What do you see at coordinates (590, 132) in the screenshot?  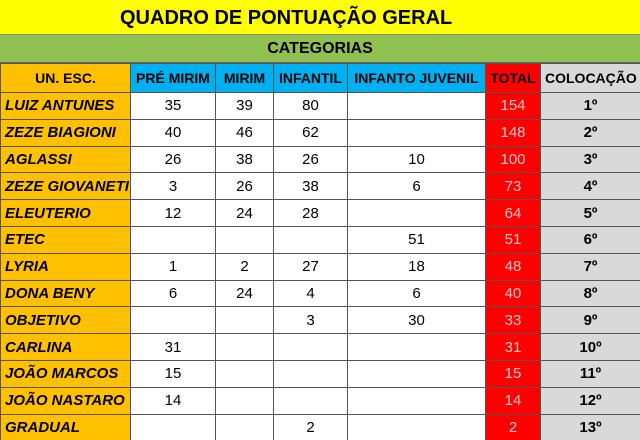 I see `table-cell: 2º` at bounding box center [590, 132].